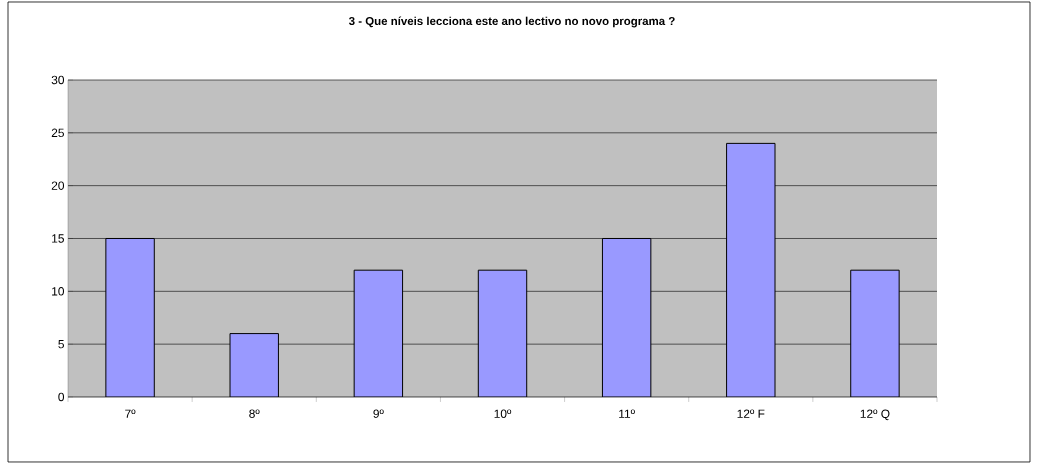  Describe the element at coordinates (378, 413) in the screenshot. I see `x-tick-label: 9º` at that location.